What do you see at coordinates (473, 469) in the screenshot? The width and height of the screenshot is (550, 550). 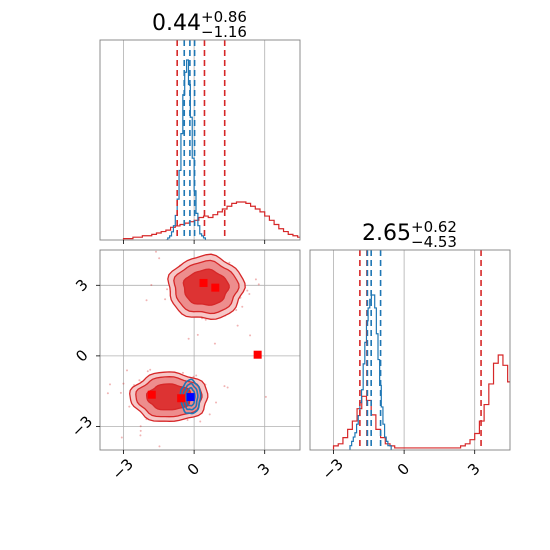 I see `x-tick-label-param2: 3` at bounding box center [473, 469].